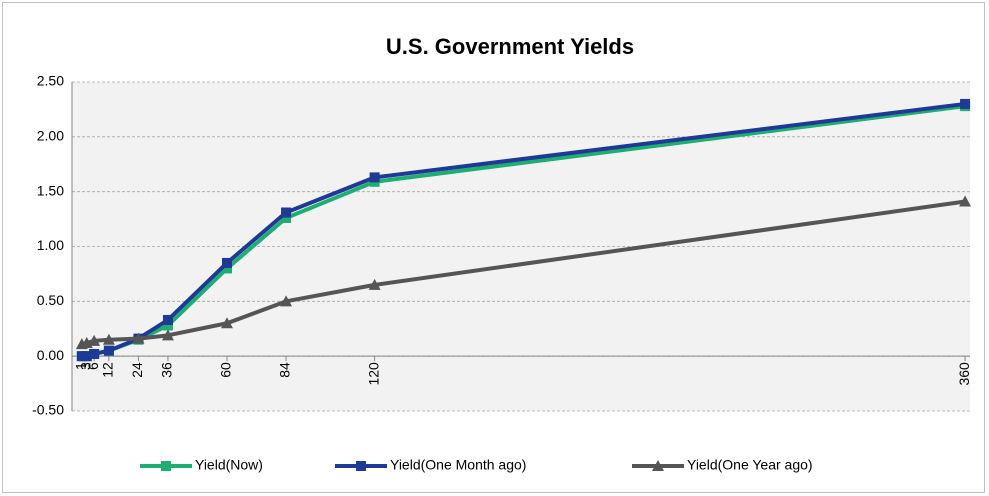  Describe the element at coordinates (108, 370) in the screenshot. I see `x-tick-label: 12` at that location.